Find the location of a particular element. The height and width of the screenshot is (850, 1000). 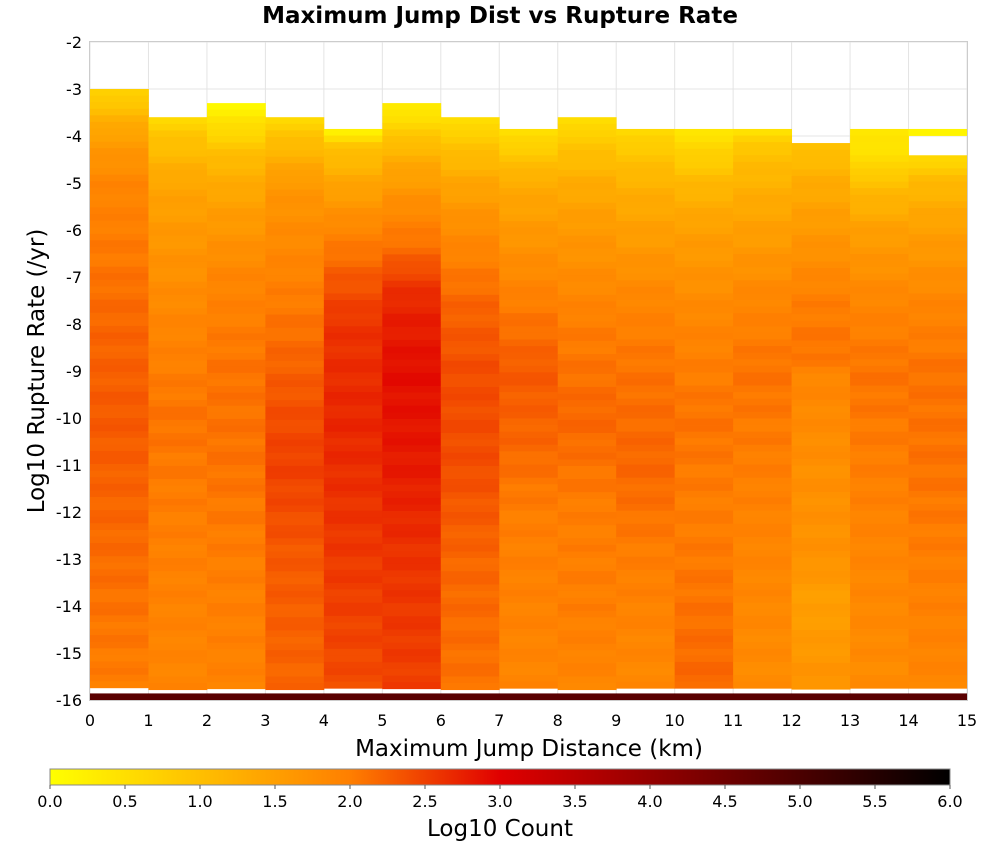

heatmap-cell-bottom-row is located at coordinates (178, 697).